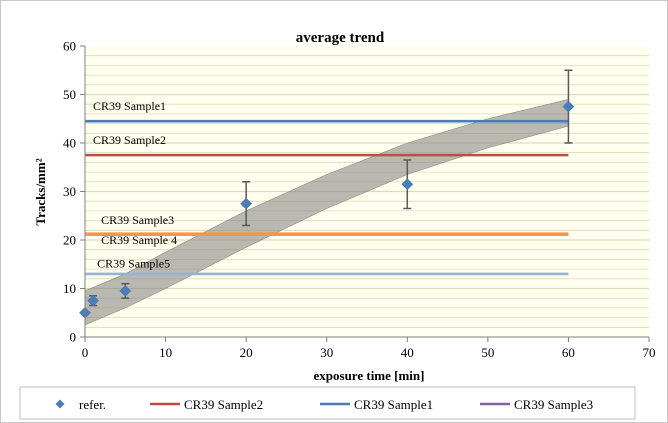 The width and height of the screenshot is (668, 423). I want to click on line-label: CR39 Sample2, so click(129, 140).